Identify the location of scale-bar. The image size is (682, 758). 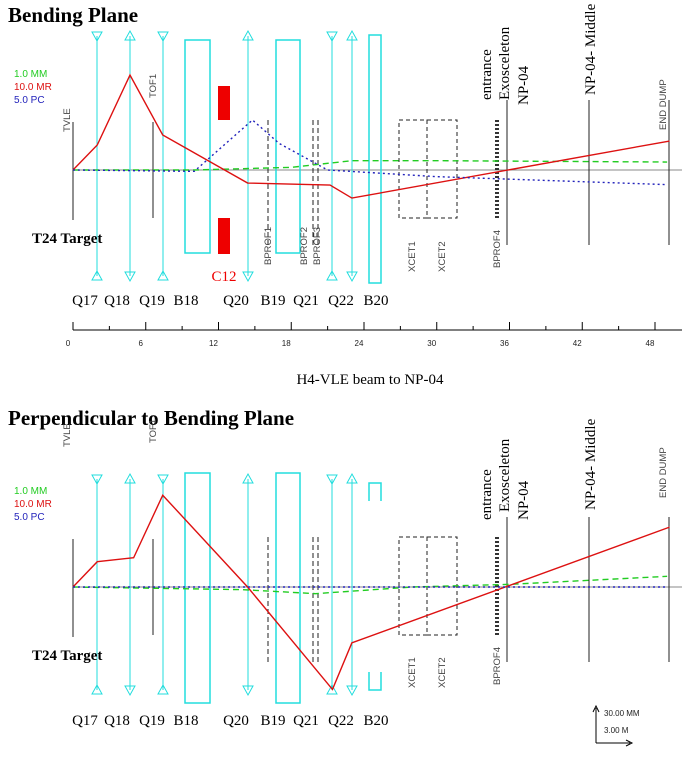
(613, 725).